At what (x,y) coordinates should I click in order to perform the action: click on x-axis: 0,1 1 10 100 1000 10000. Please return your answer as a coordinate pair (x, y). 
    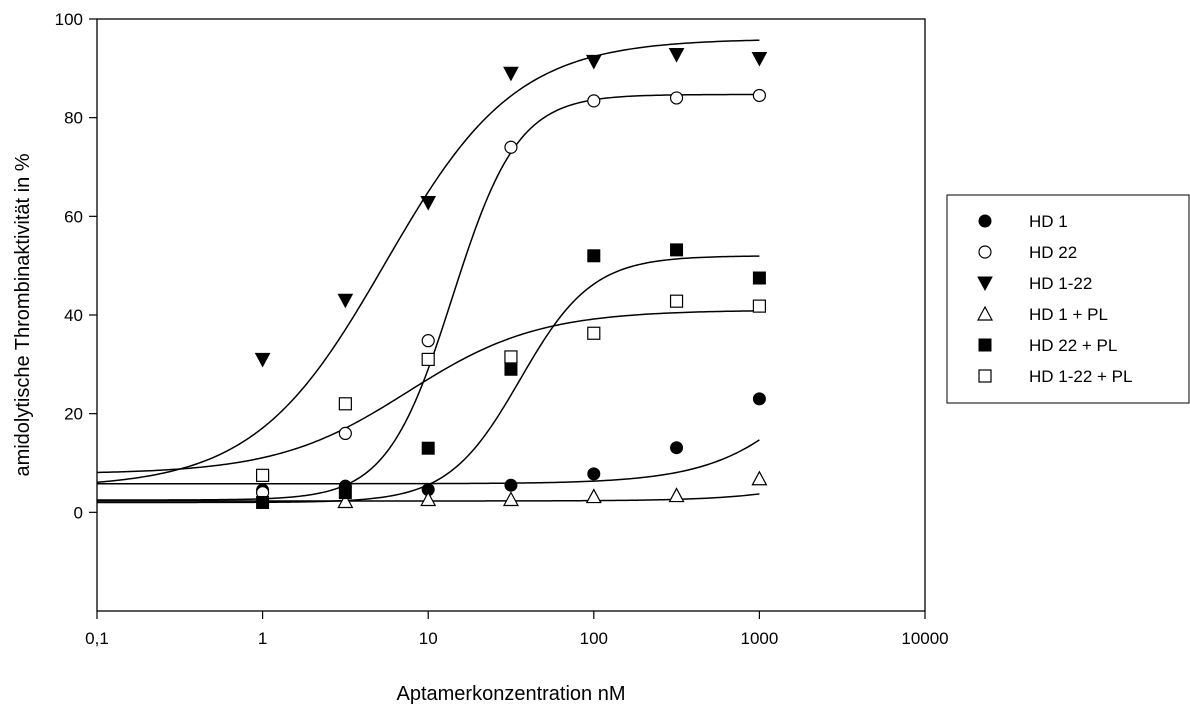
    Looking at the image, I should click on (517, 629).